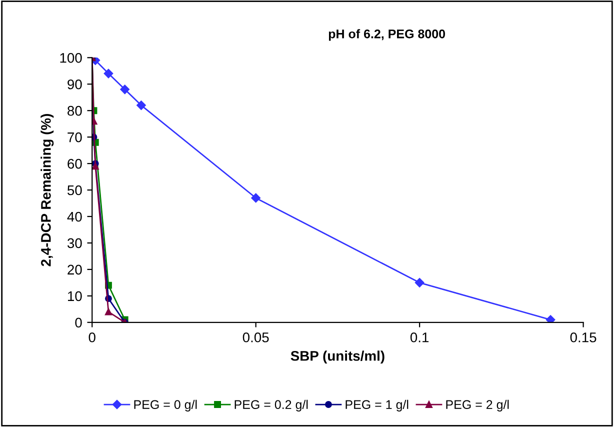 This screenshot has height=427, width=614. Describe the element at coordinates (75, 84) in the screenshot. I see `y-tick-label: 90` at that location.